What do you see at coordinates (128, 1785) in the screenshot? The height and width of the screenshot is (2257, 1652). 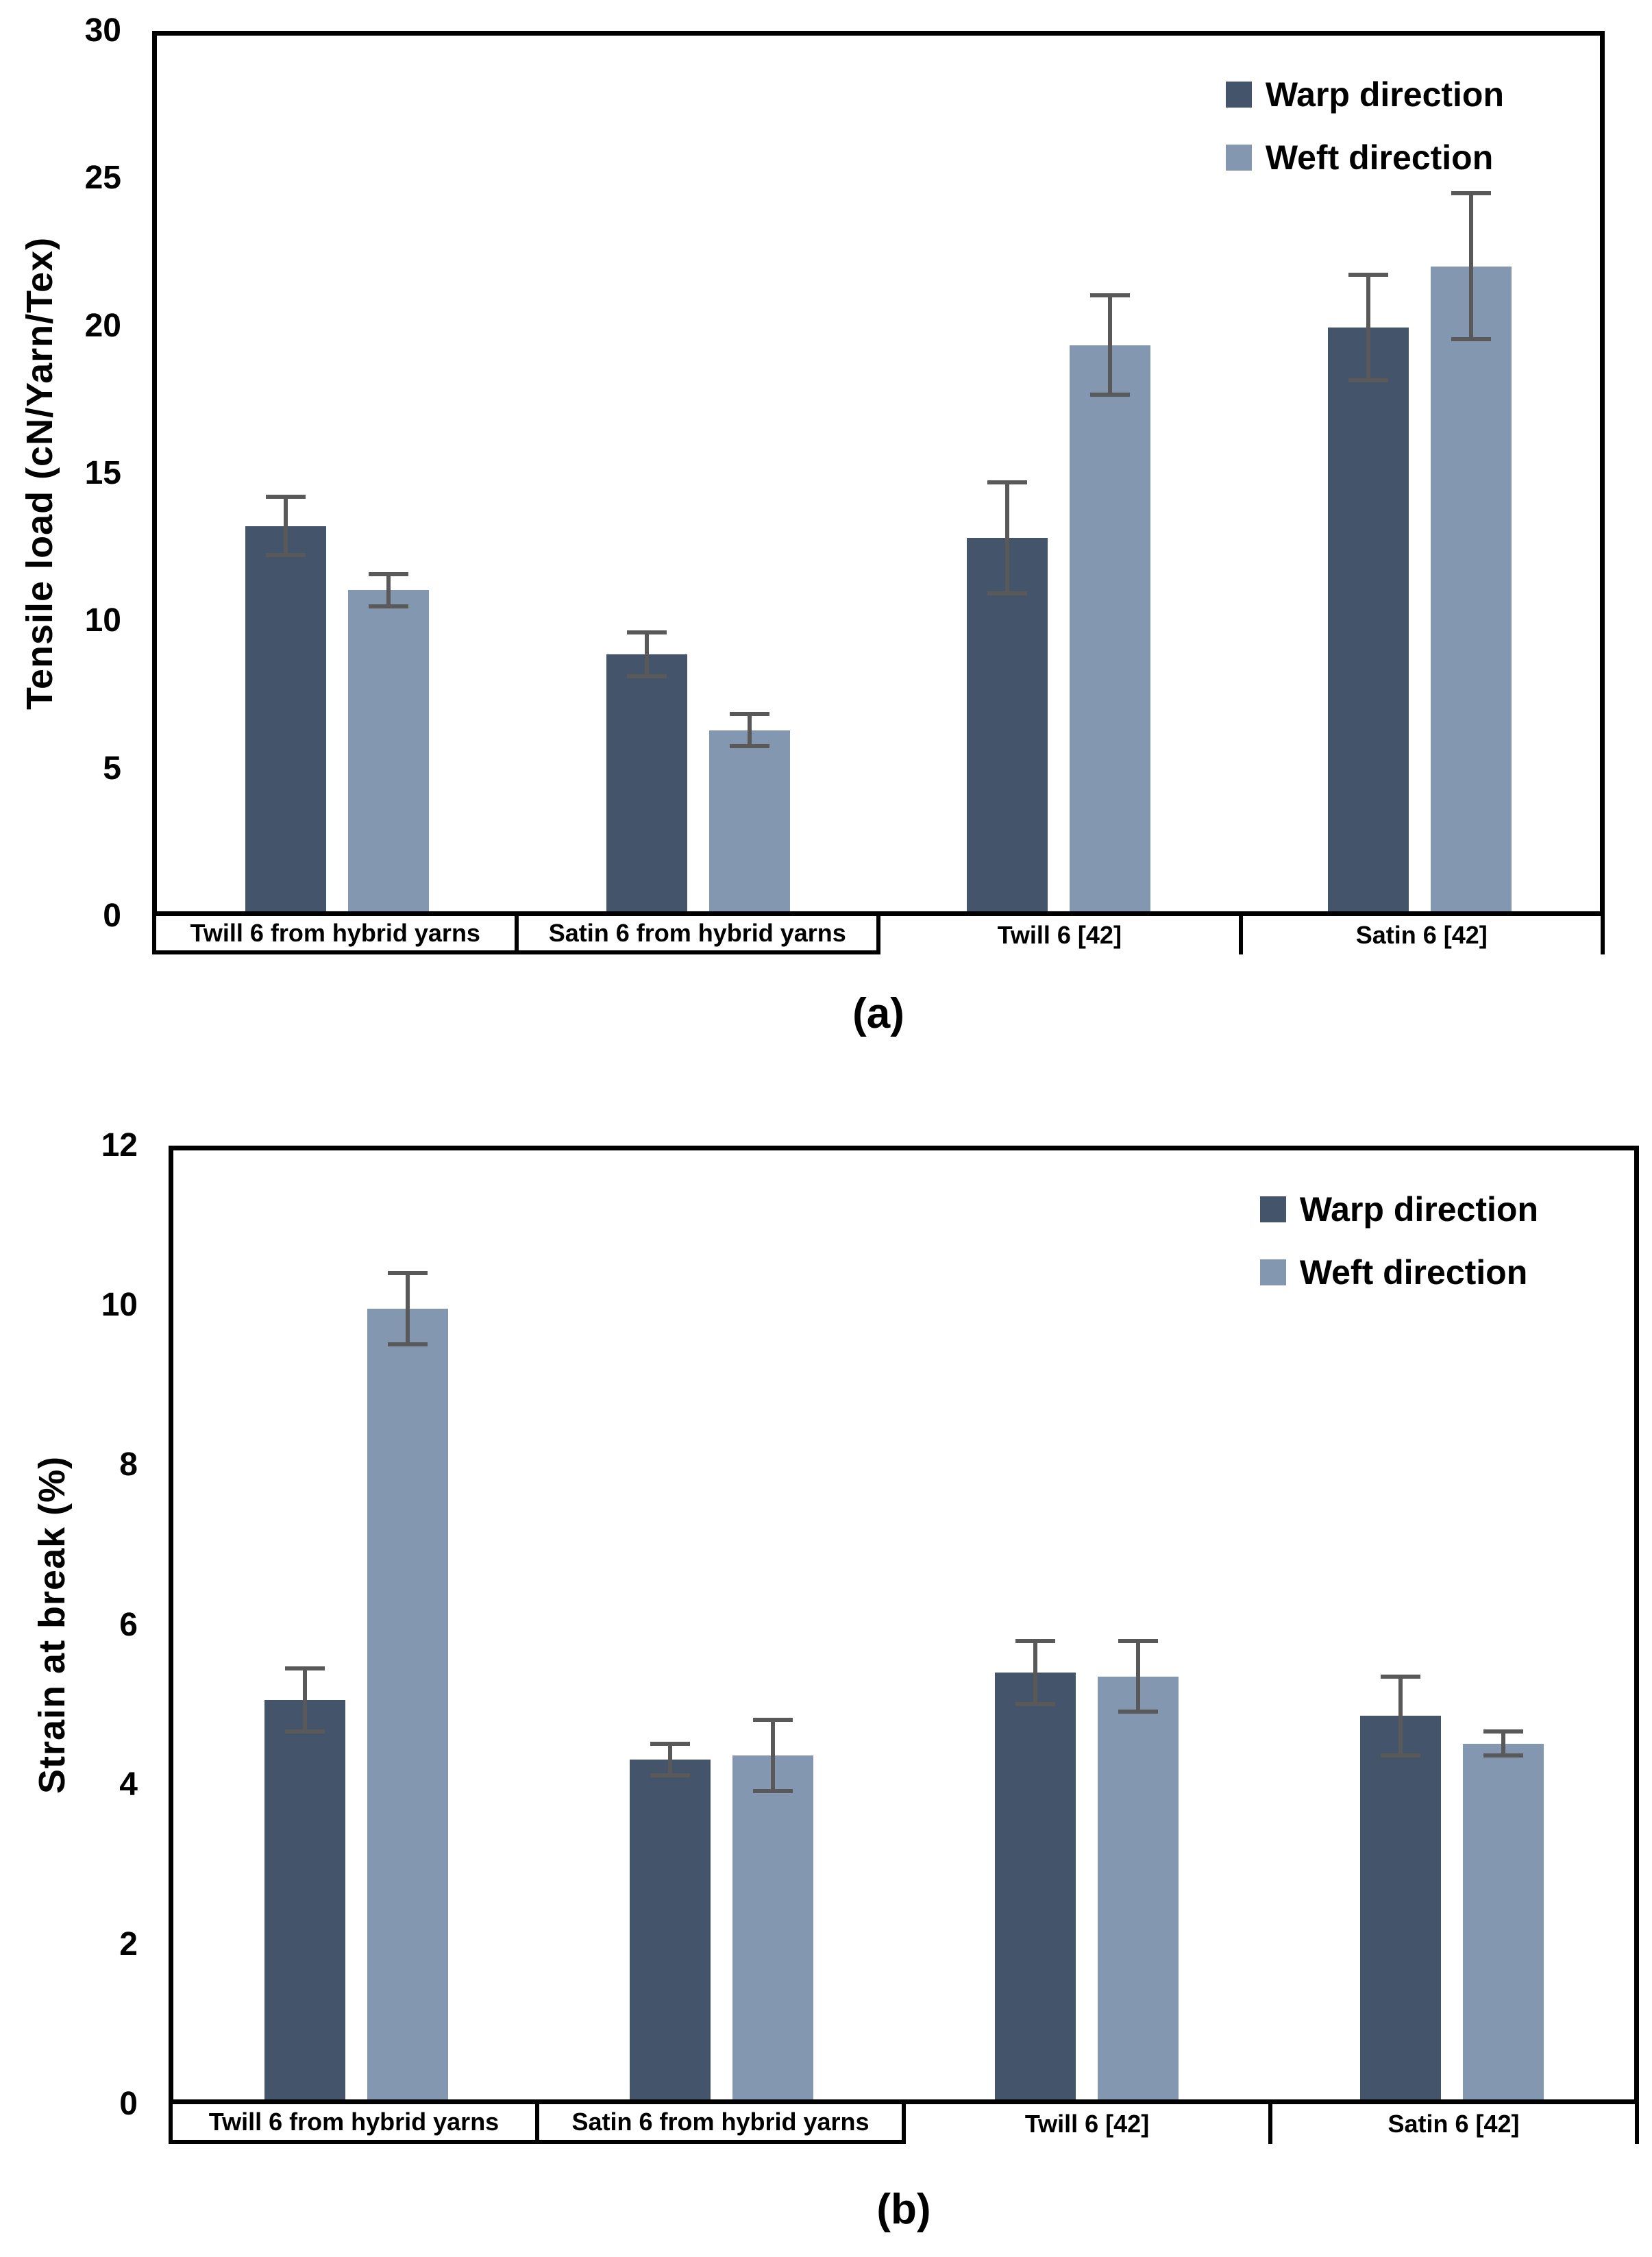 I see `y-tick-label-4: 4` at bounding box center [128, 1785].